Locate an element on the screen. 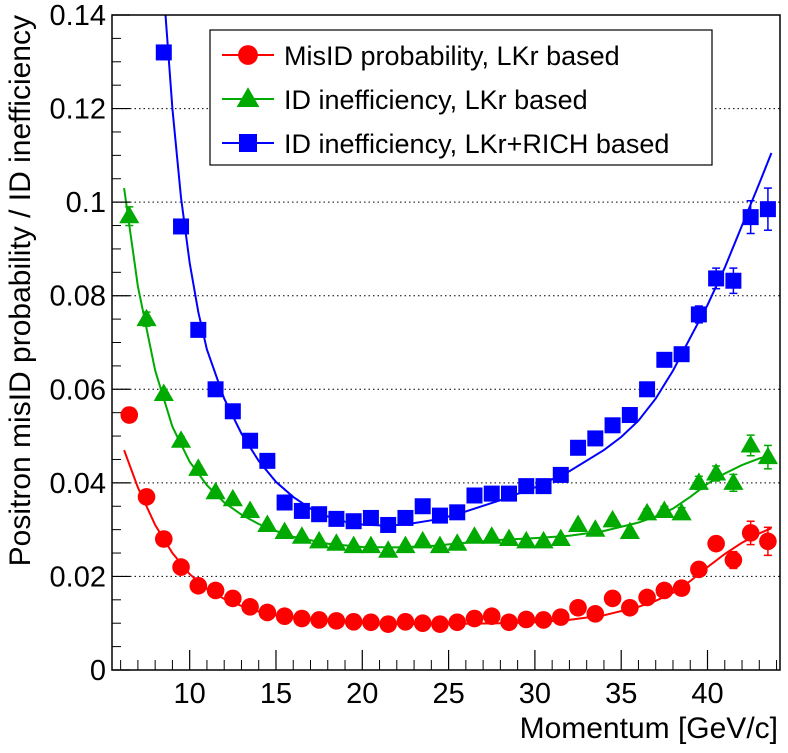  rich-ineff-legend-label: ID inefficiency, LKr+RICH based is located at coordinates (476, 144).